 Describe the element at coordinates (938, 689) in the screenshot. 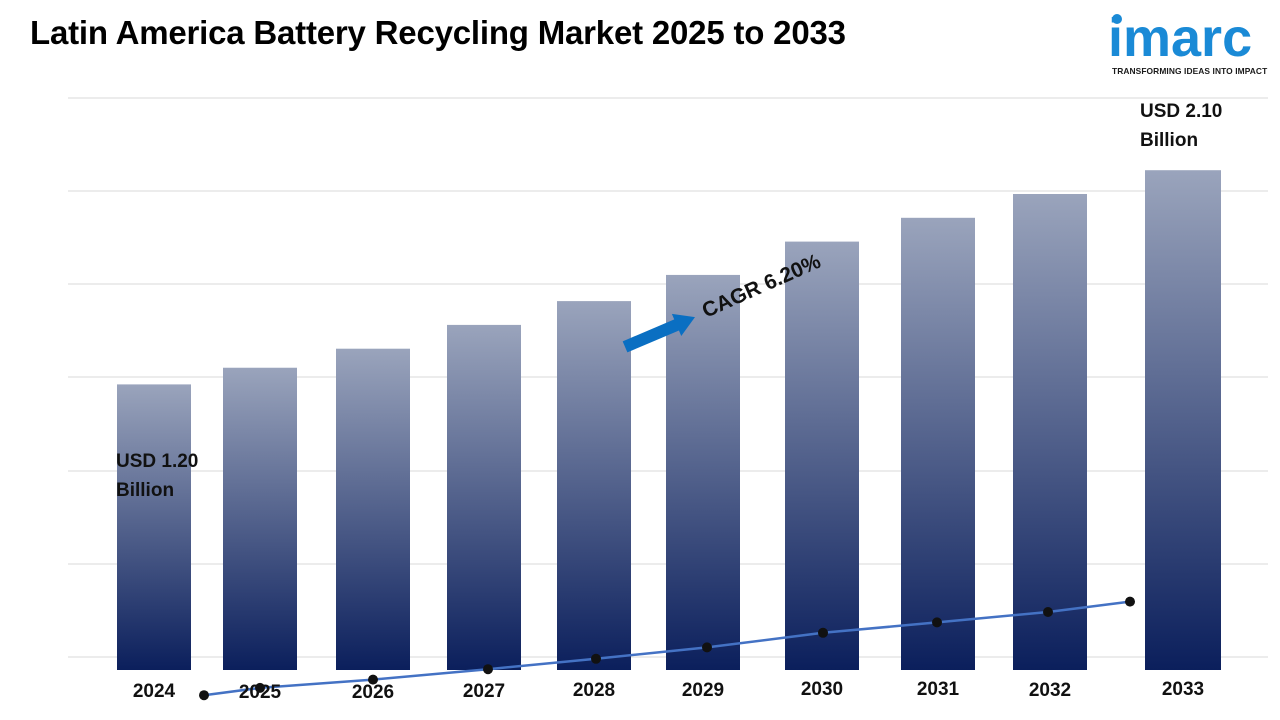

I see `x-tick-label: 2031` at that location.